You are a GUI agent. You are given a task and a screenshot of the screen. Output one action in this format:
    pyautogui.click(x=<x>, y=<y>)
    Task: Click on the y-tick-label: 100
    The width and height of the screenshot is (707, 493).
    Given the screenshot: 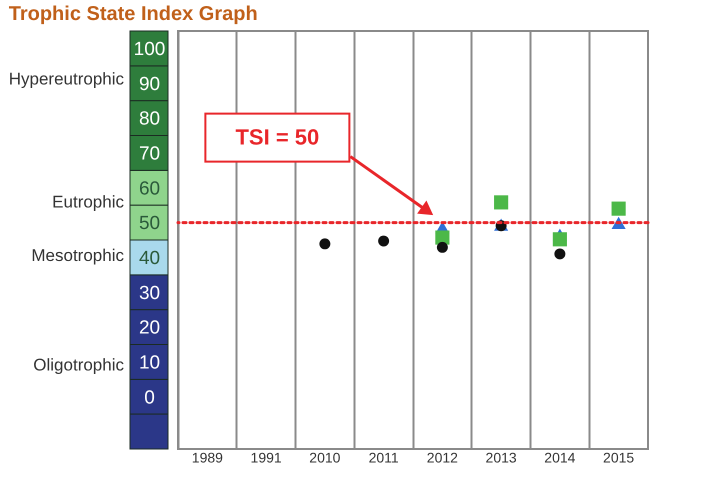 What is the action you would take?
    pyautogui.click(x=150, y=49)
    